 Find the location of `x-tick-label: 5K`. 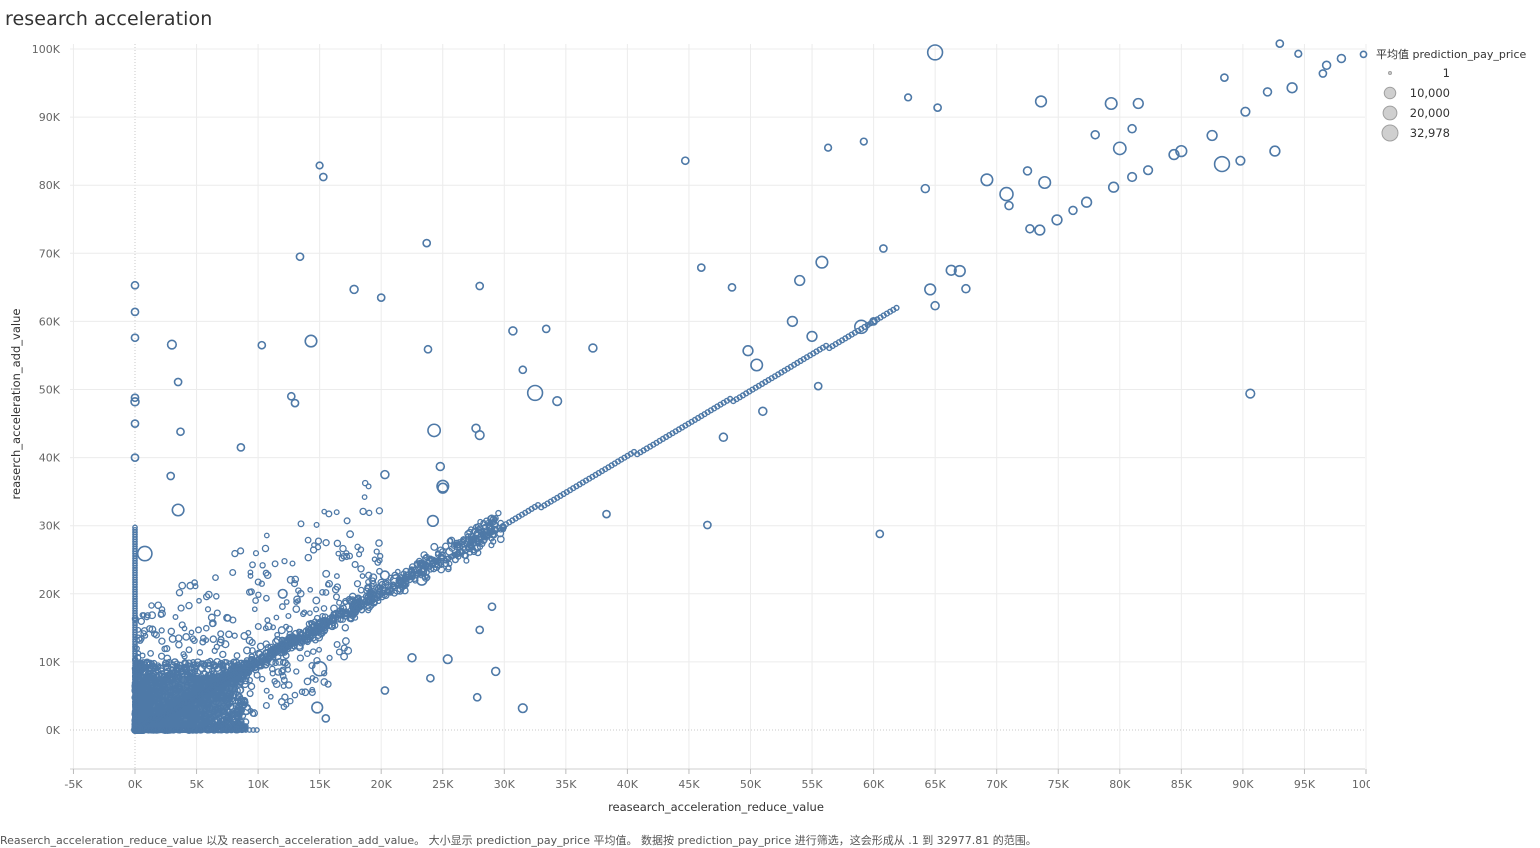

x-tick-label: 5K is located at coordinates (196, 784).